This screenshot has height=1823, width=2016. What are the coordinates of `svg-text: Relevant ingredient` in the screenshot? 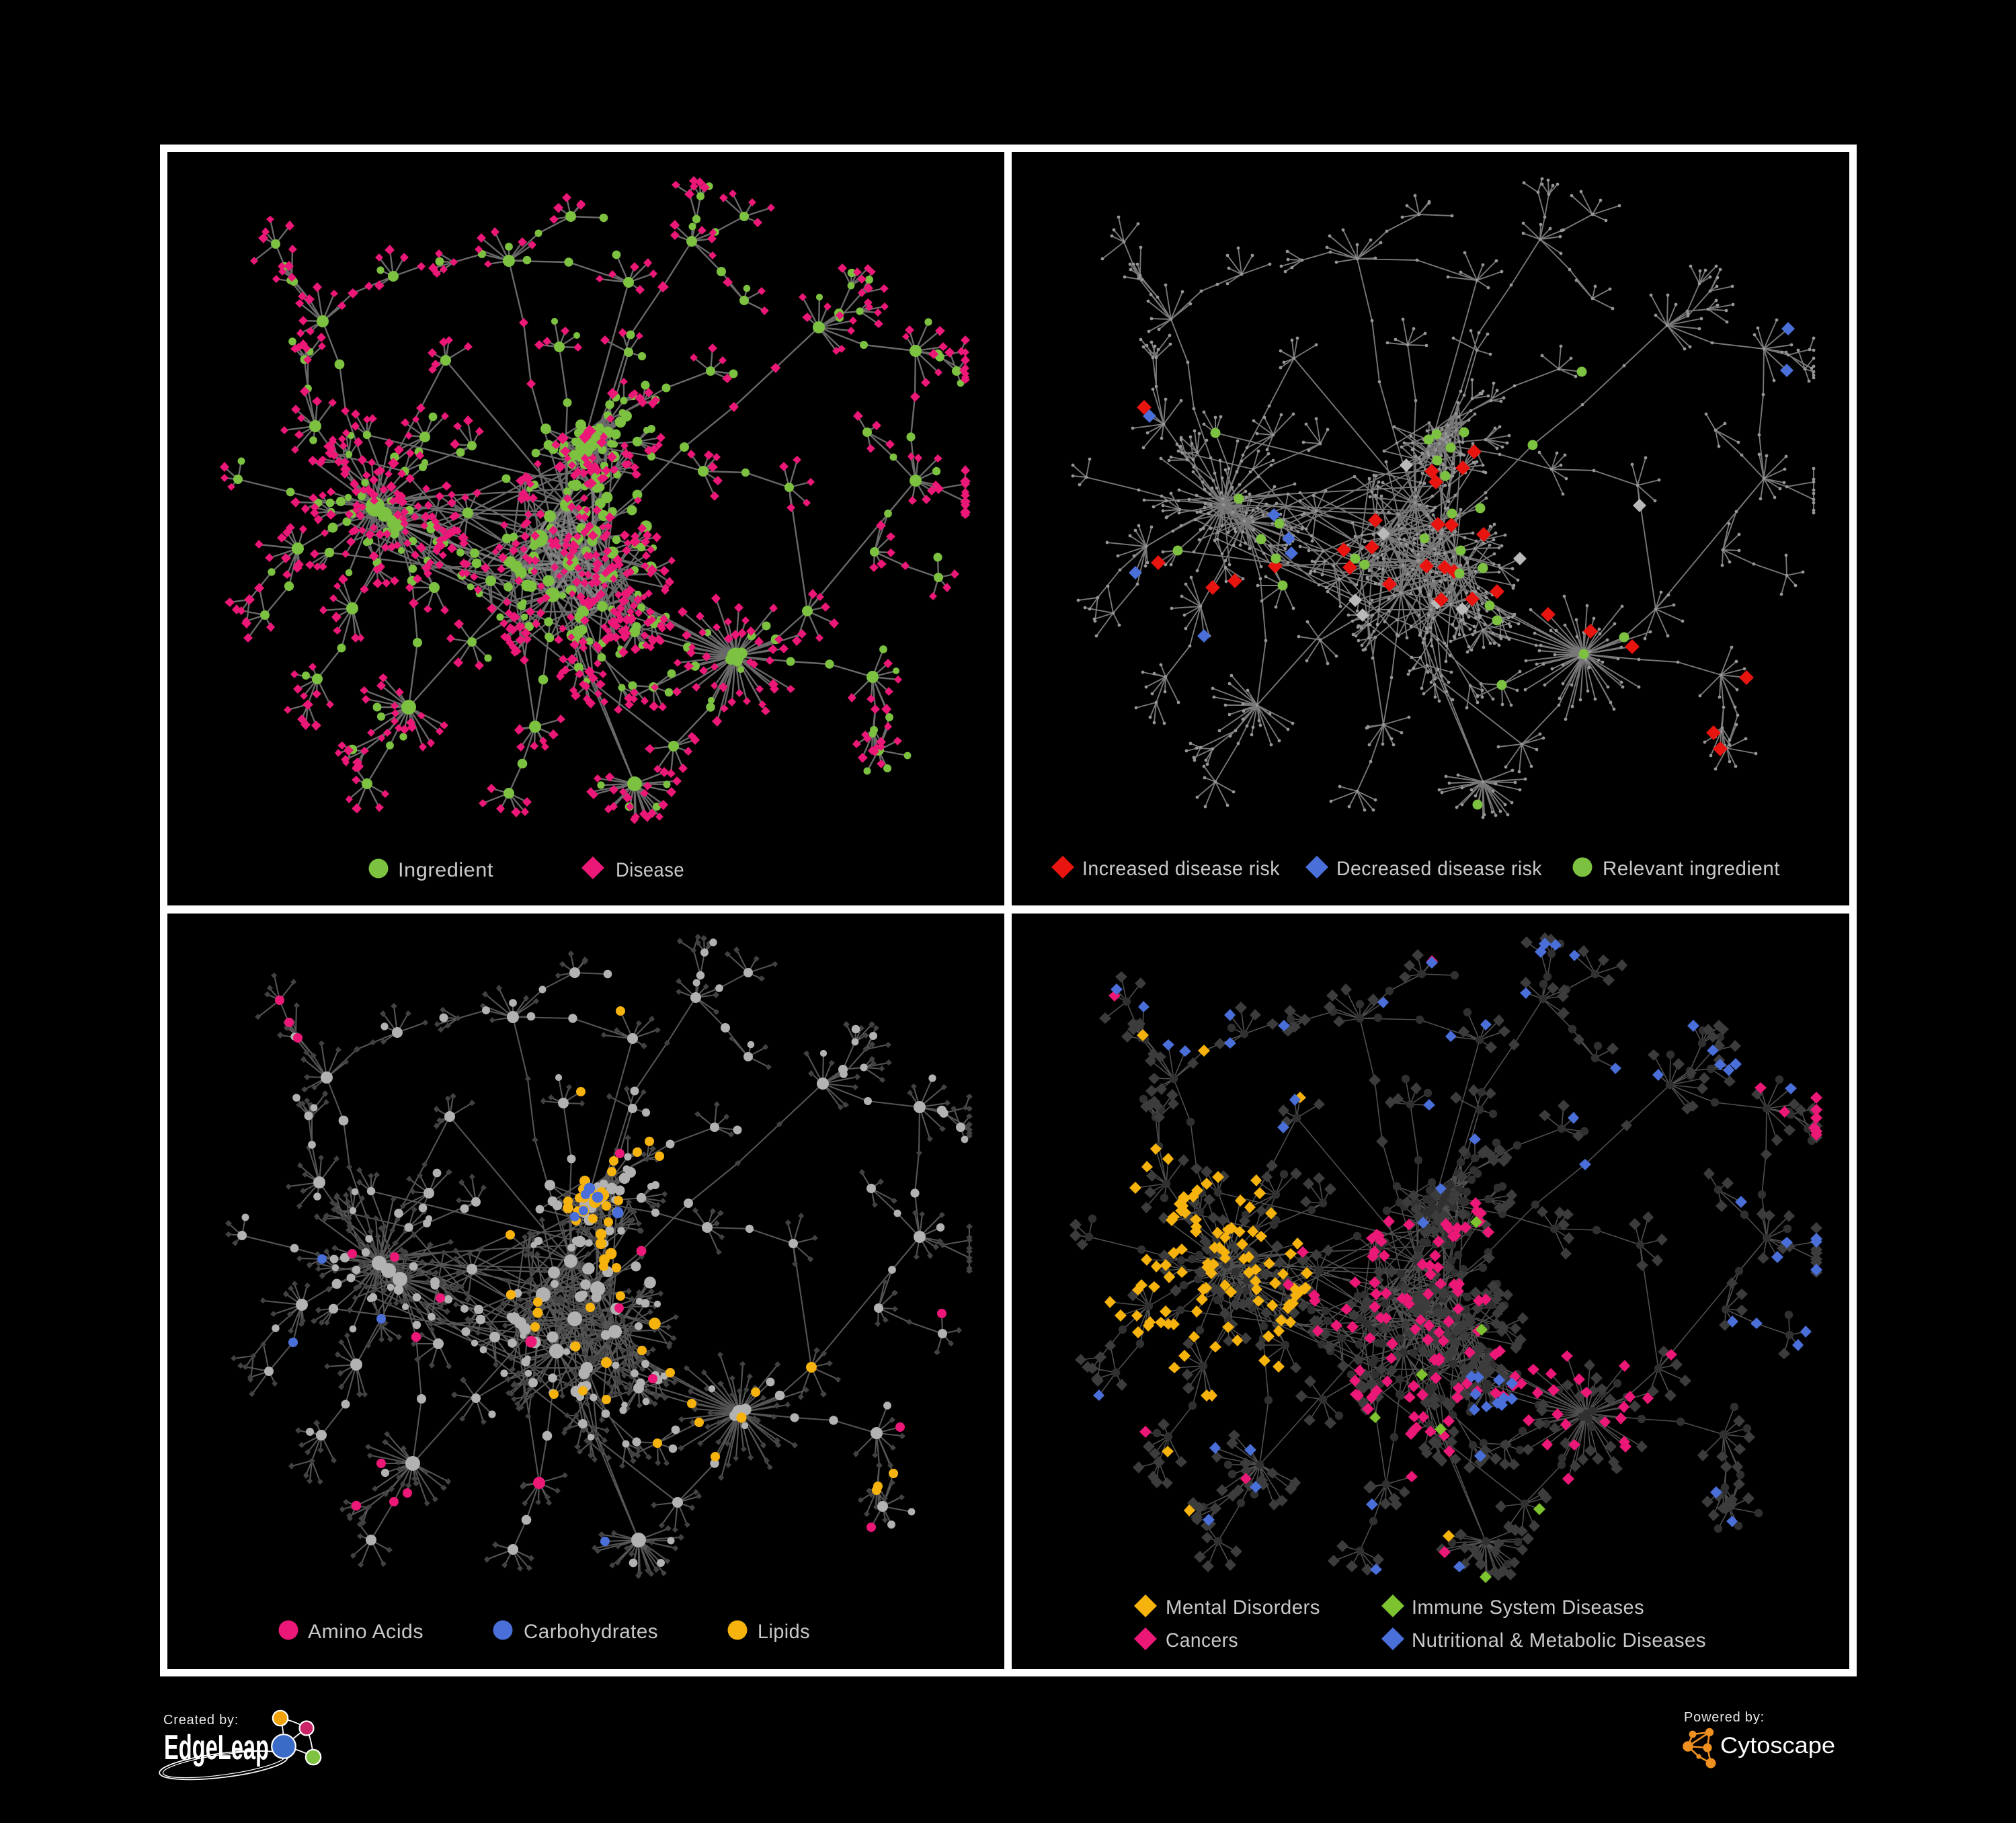 It's located at (1691, 869).